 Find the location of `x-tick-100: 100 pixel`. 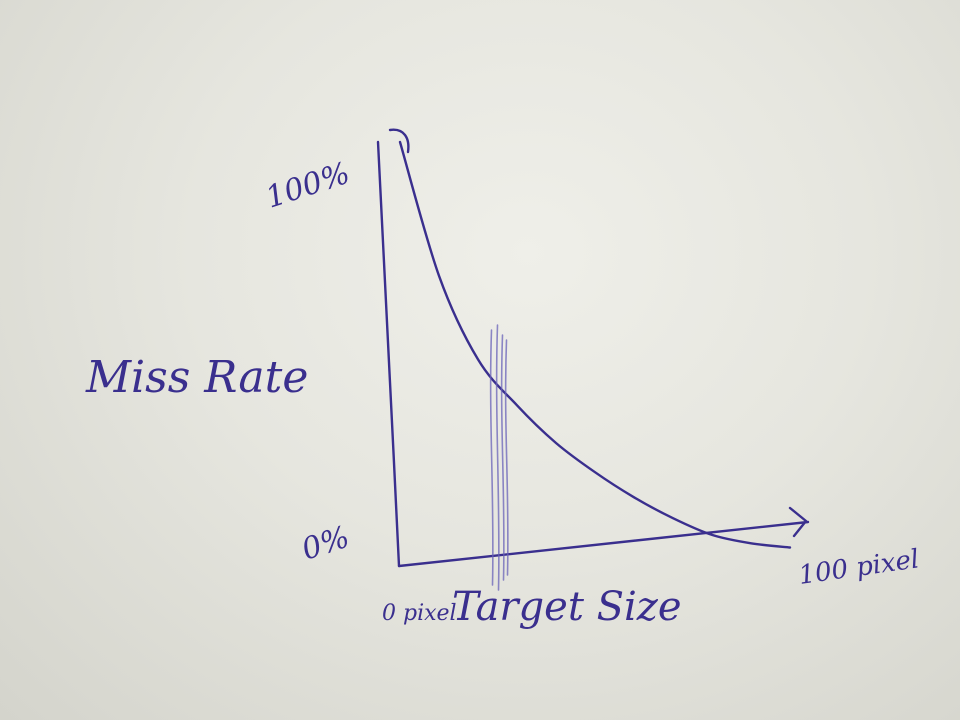

x-tick-100: 100 pixel is located at coordinates (859, 567).